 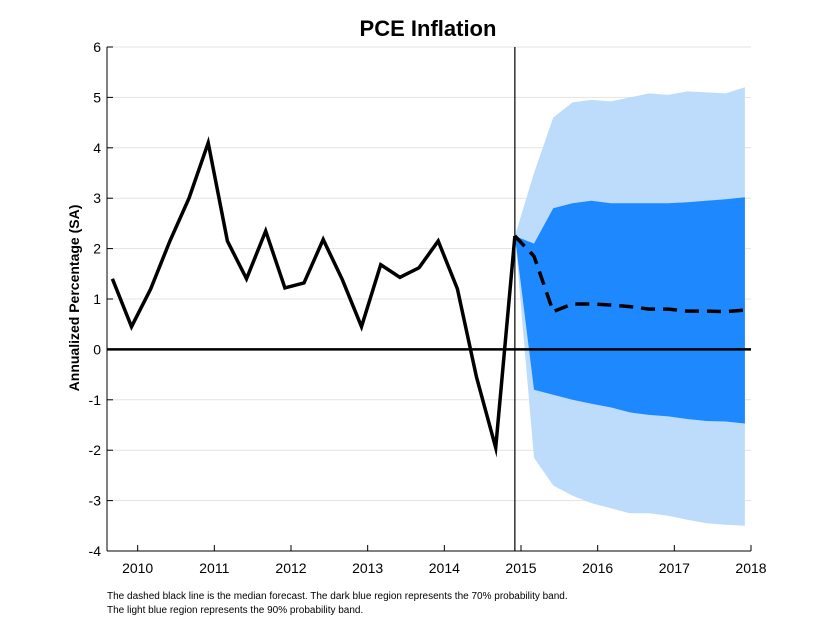 I want to click on y-tick-label: 1, so click(x=97, y=299).